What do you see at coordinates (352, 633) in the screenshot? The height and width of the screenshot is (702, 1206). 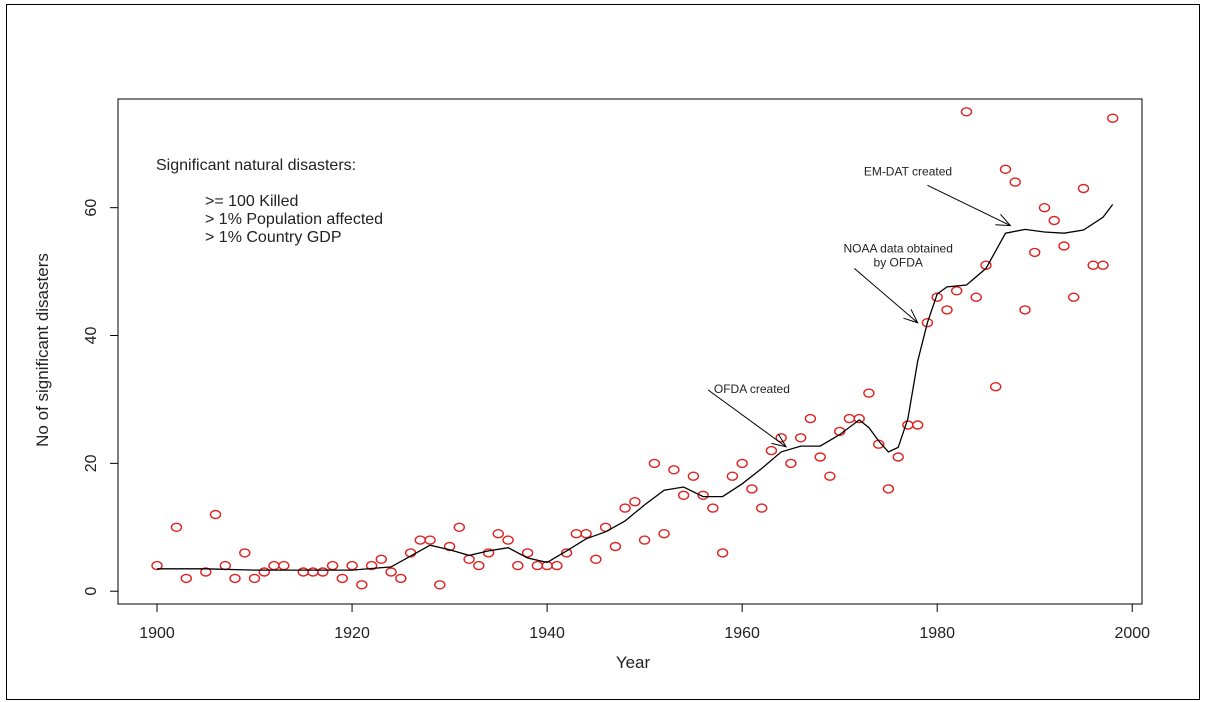 I see `x-tick-label: 1920` at bounding box center [352, 633].